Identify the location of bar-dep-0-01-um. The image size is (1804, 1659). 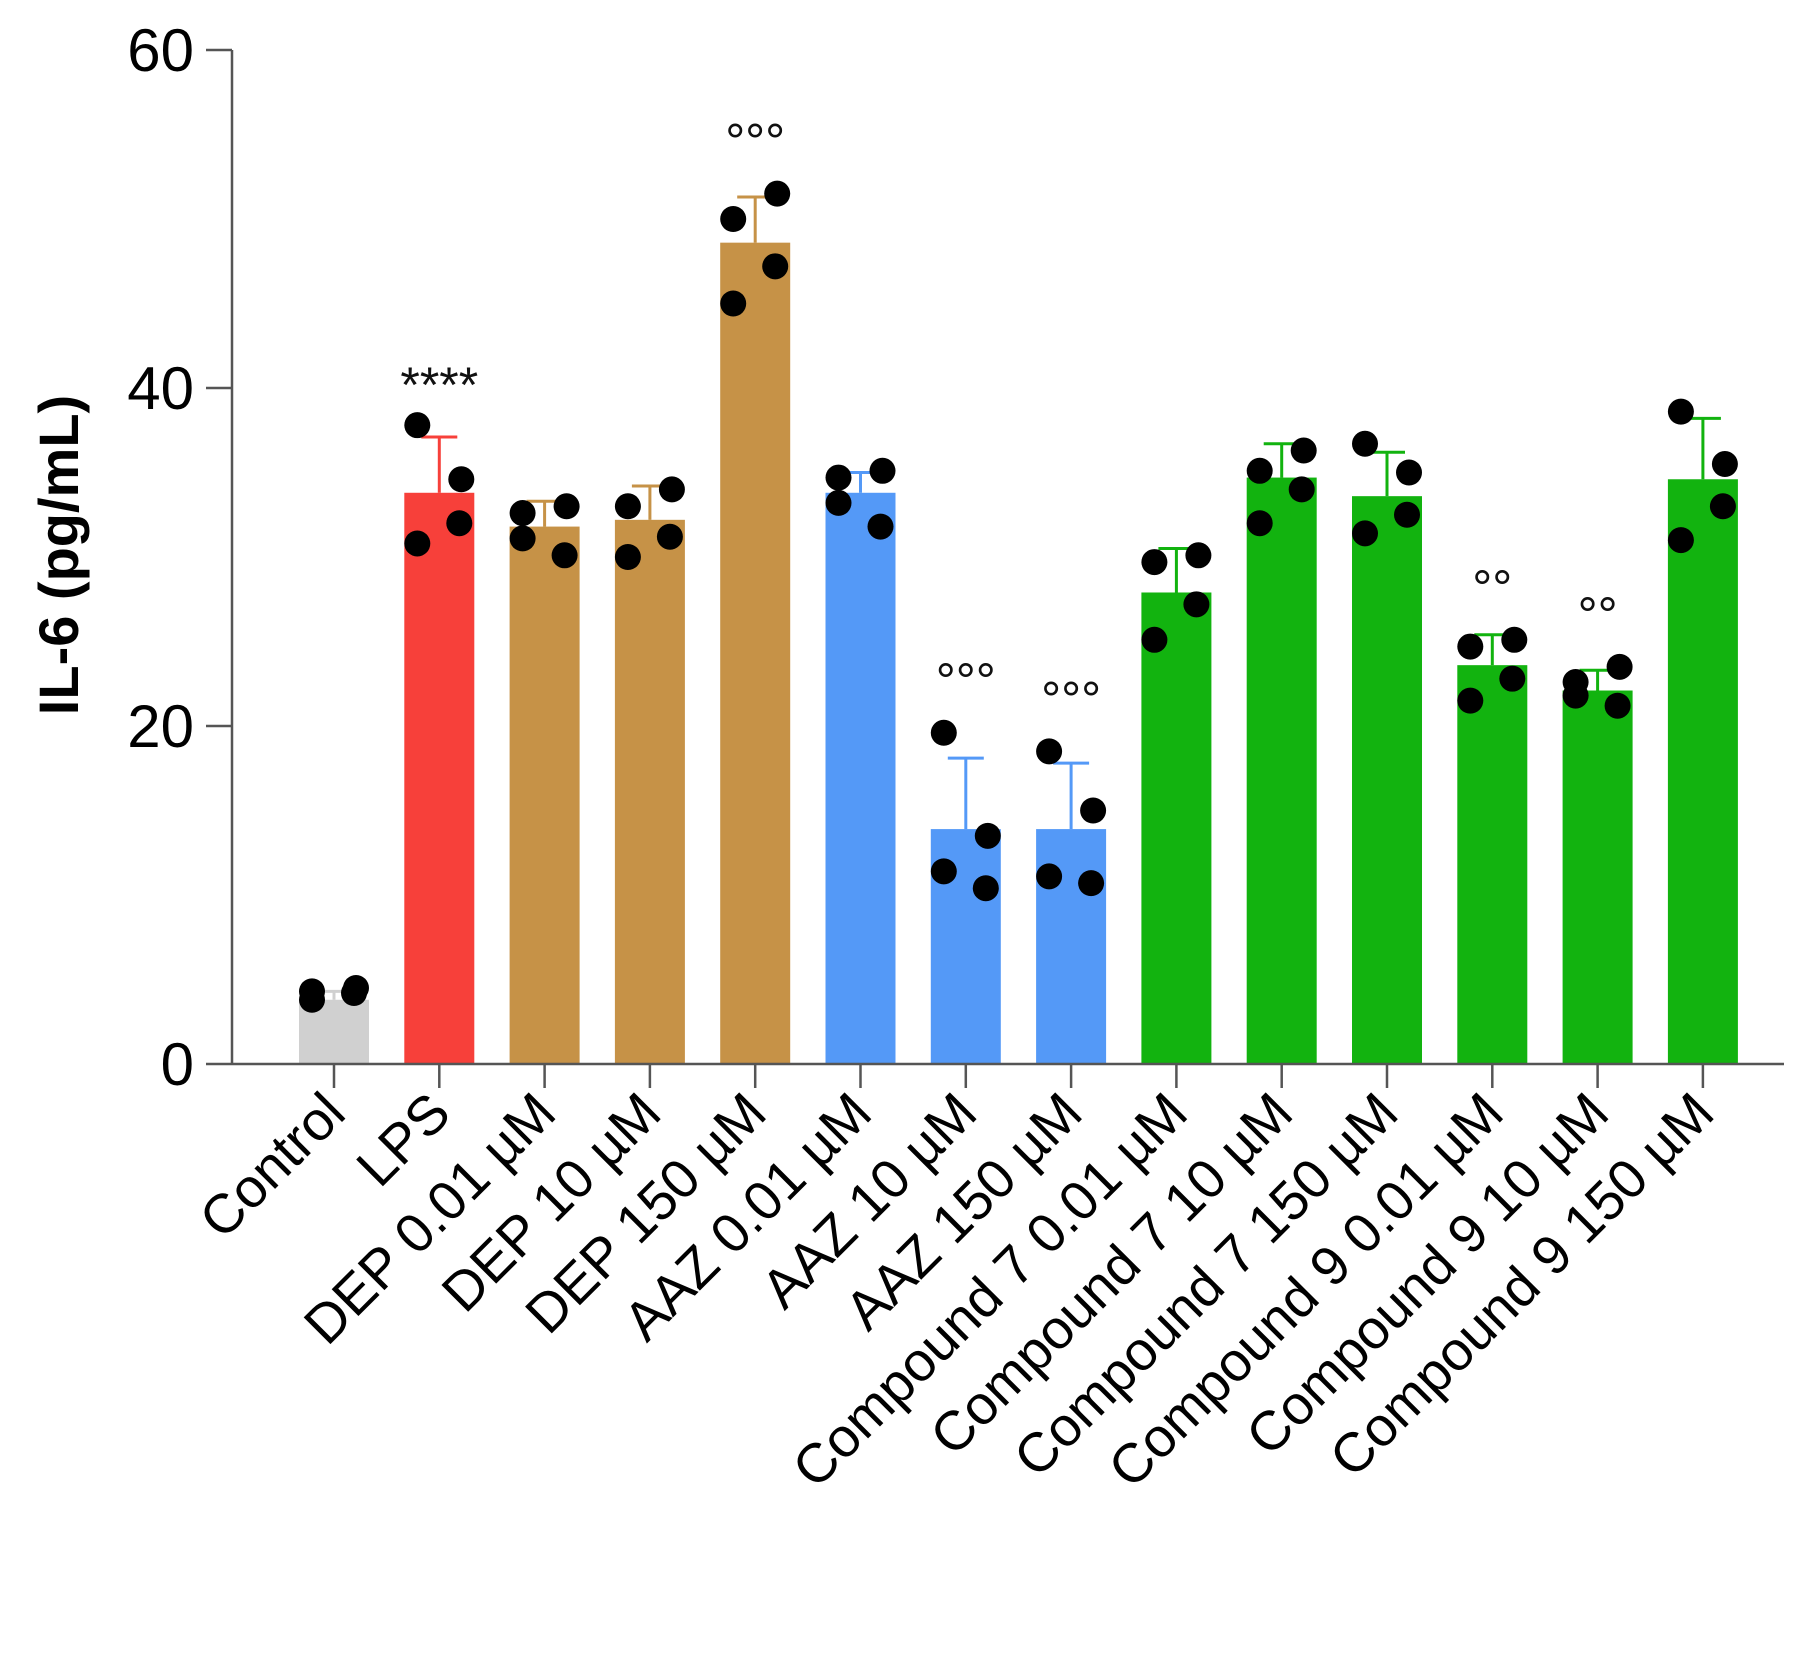
(544, 795).